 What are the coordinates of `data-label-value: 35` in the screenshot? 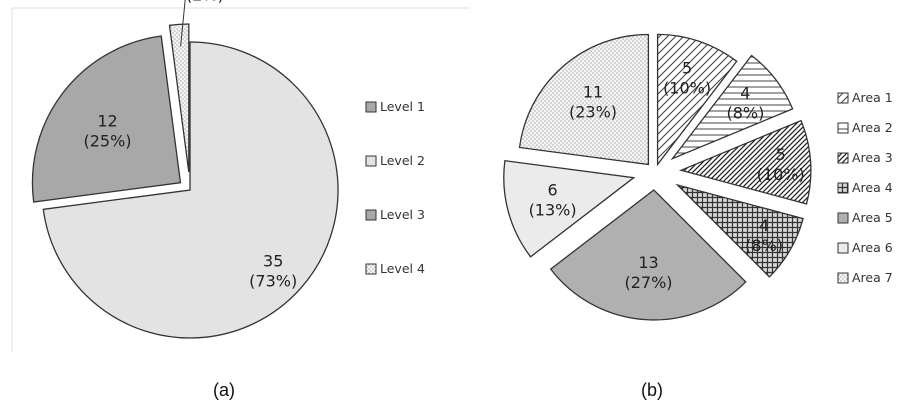 It's located at (273, 261).